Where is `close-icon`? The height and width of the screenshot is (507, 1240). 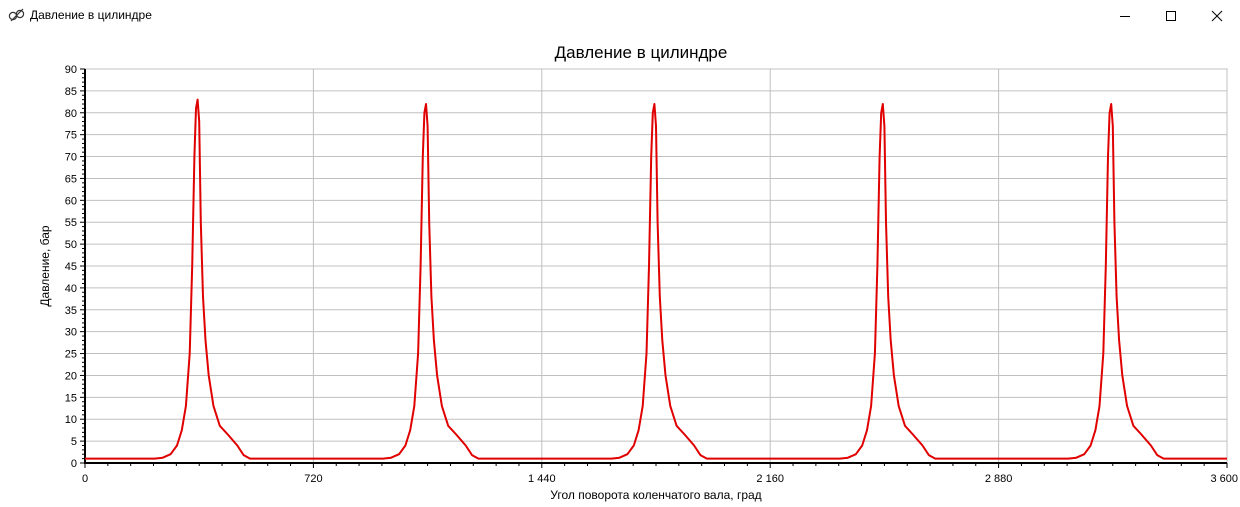 close-icon is located at coordinates (1217, 15).